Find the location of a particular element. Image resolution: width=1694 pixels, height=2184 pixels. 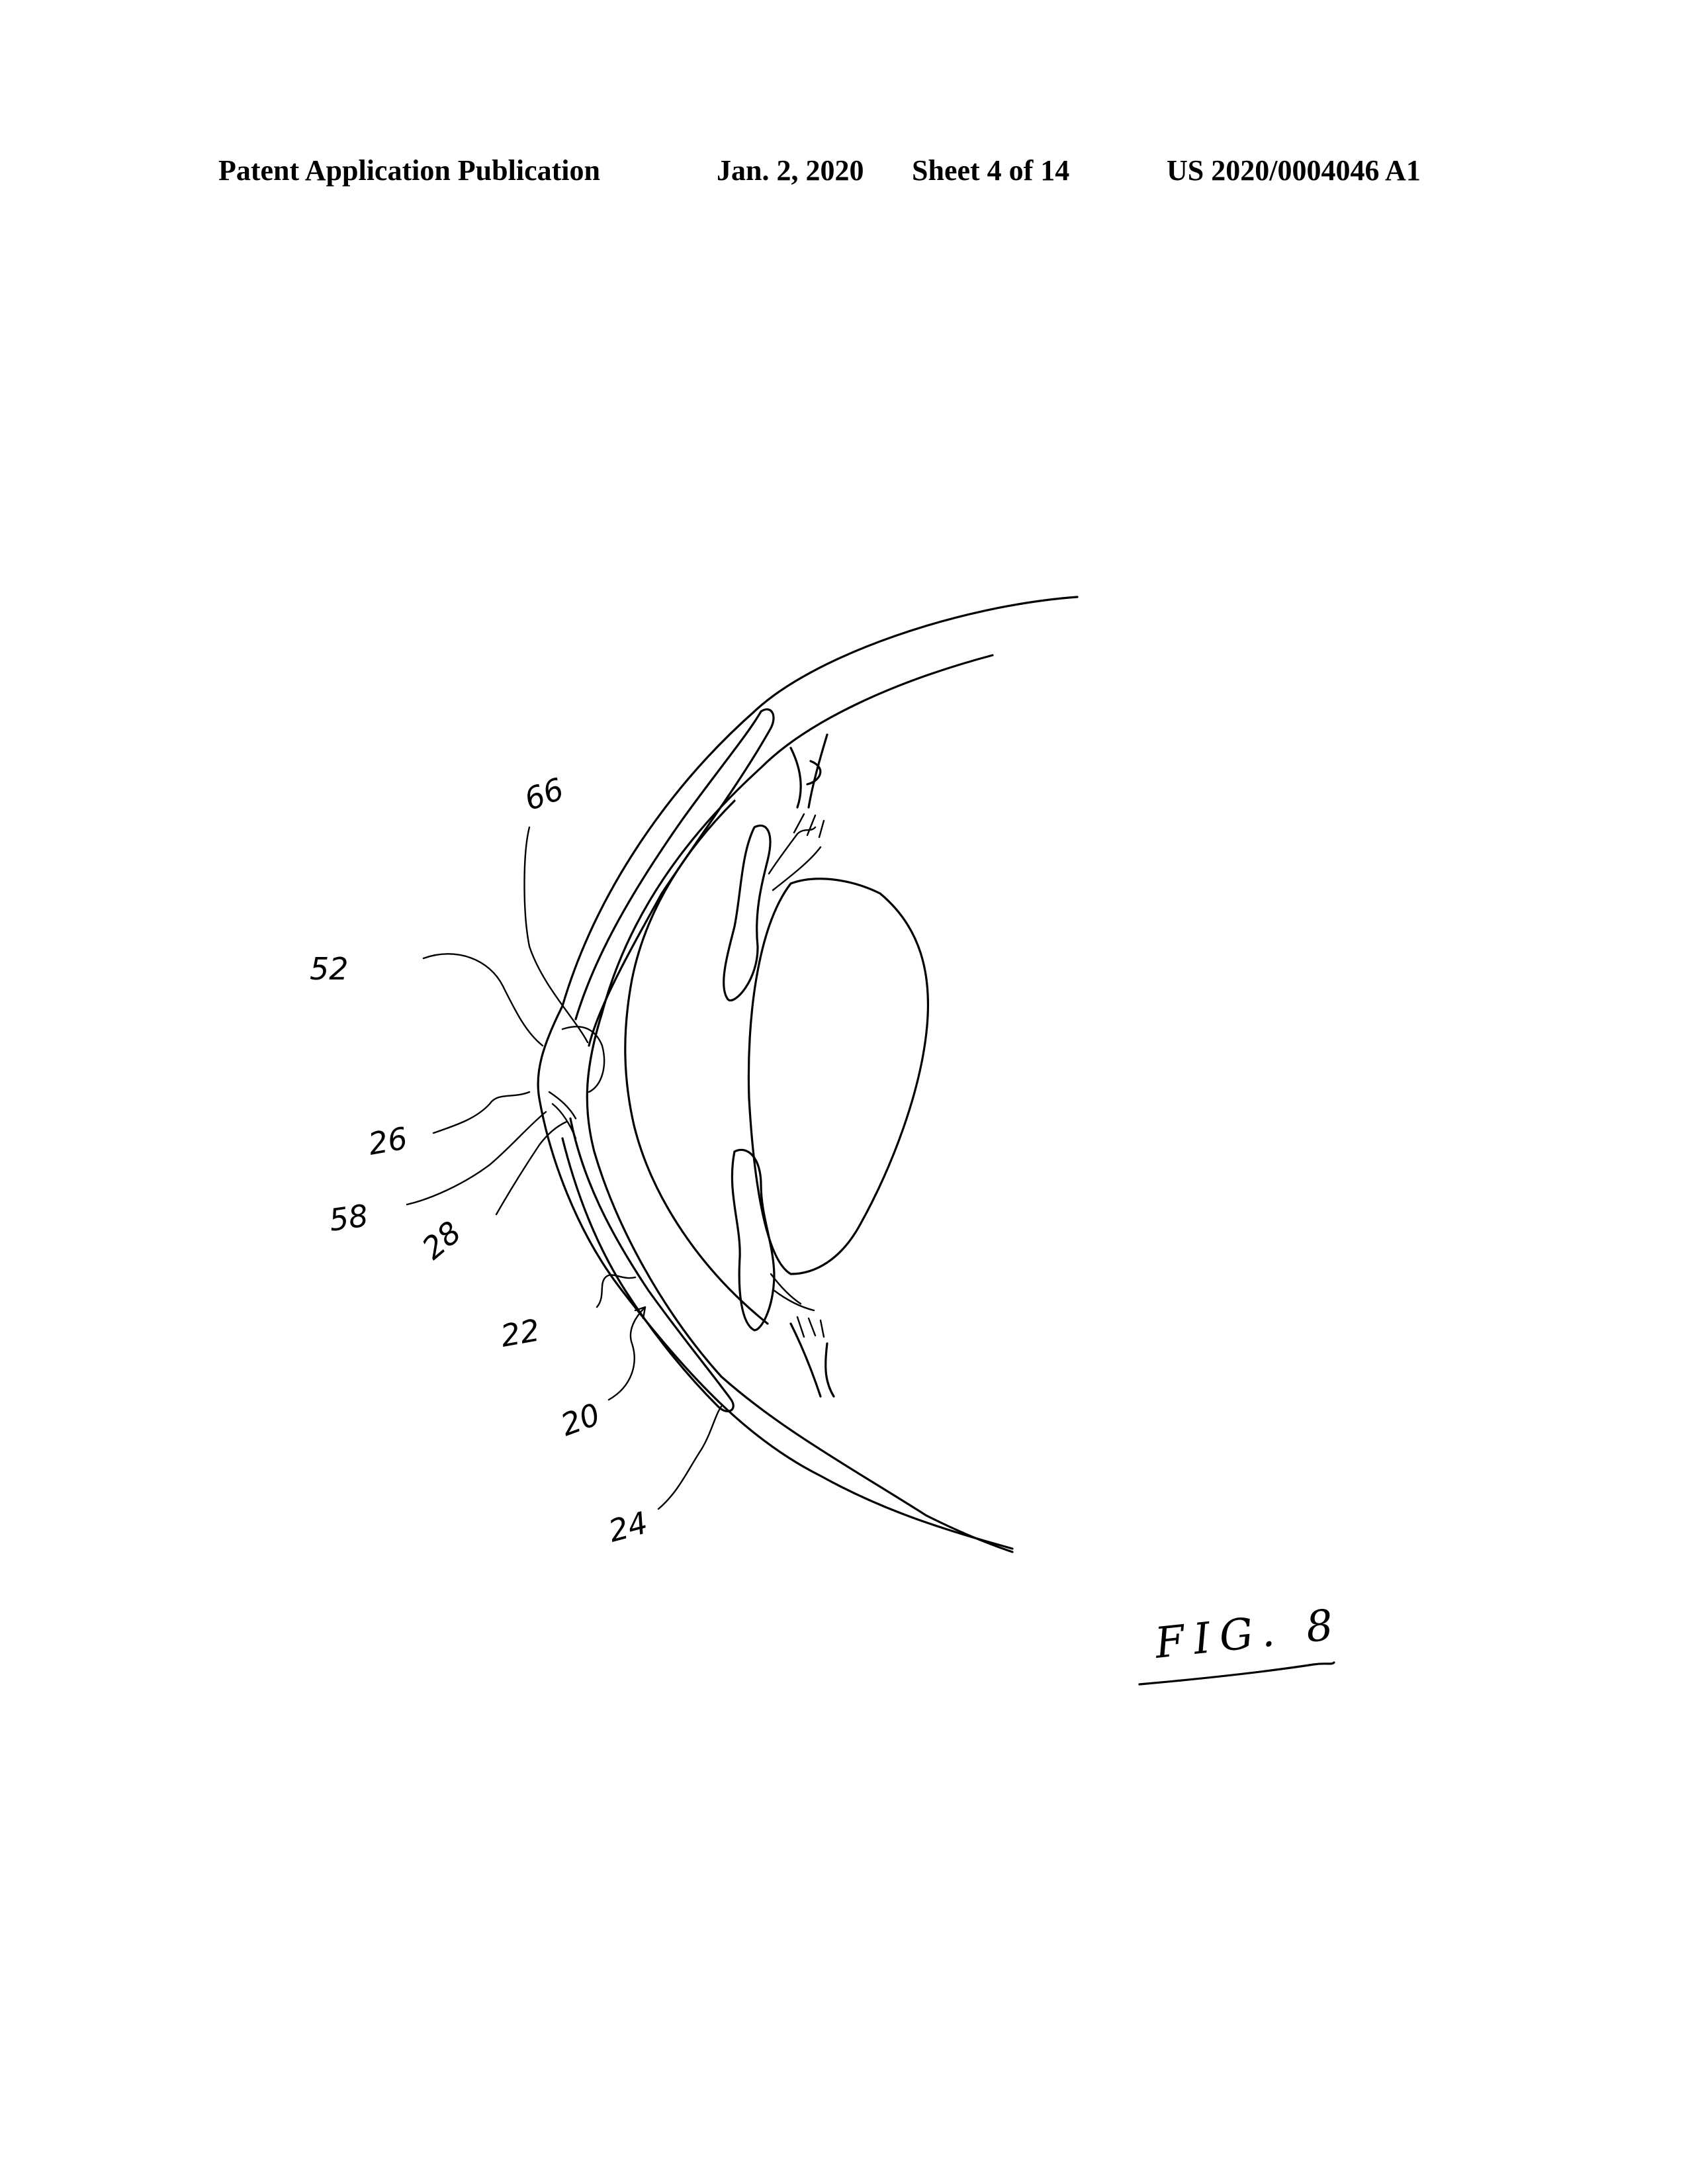

publication-title: Patent Application Publication is located at coordinates (409, 171).